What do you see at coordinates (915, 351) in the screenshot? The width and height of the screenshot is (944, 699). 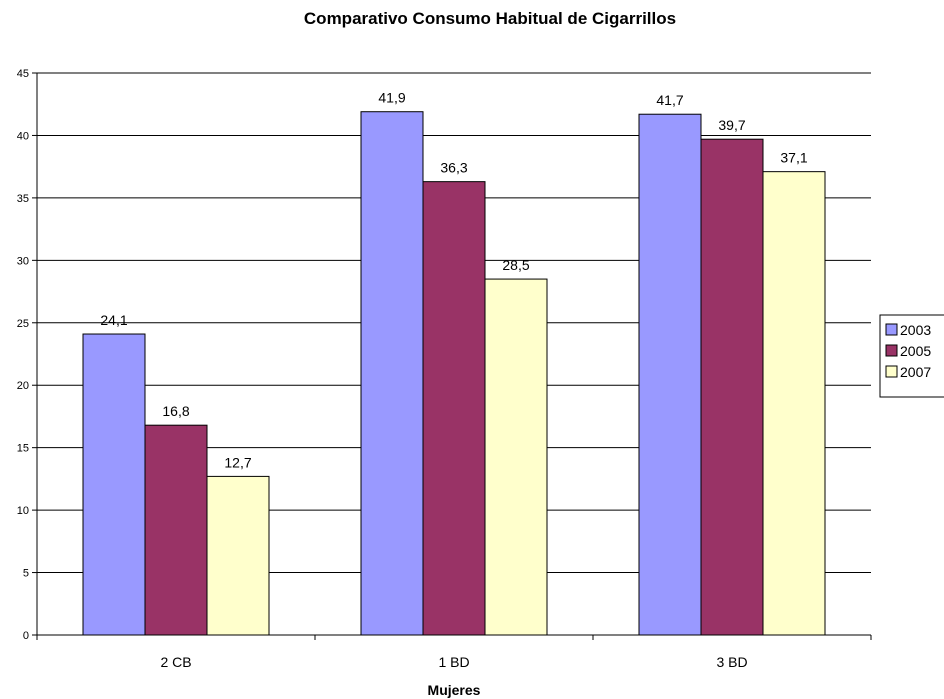 I see `legend-label-2005: 2005` at bounding box center [915, 351].